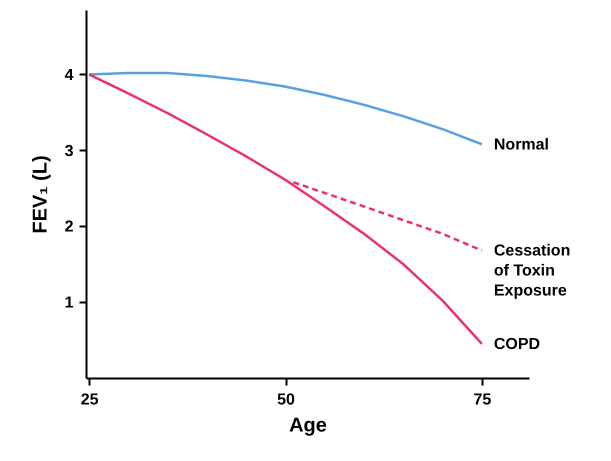 This screenshot has width=611, height=461. I want to click on series-label: Normal, so click(521, 145).